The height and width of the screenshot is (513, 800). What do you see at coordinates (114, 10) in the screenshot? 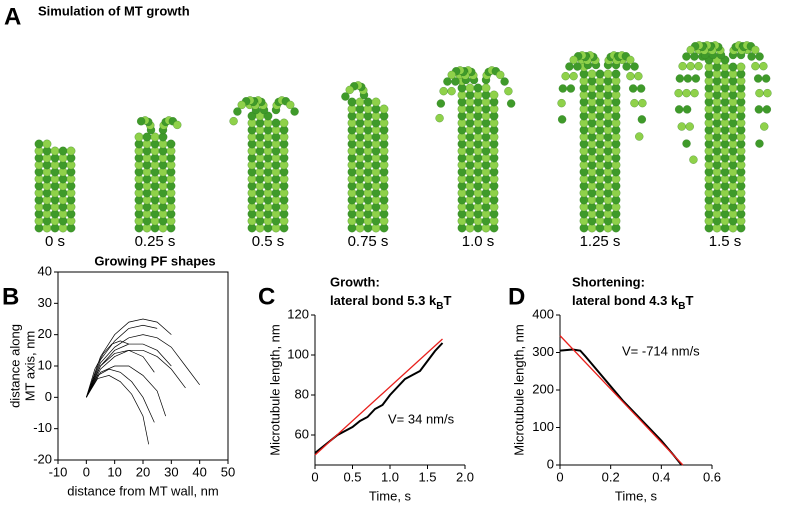
I see `panel-title: Simulation of MT growth` at bounding box center [114, 10].